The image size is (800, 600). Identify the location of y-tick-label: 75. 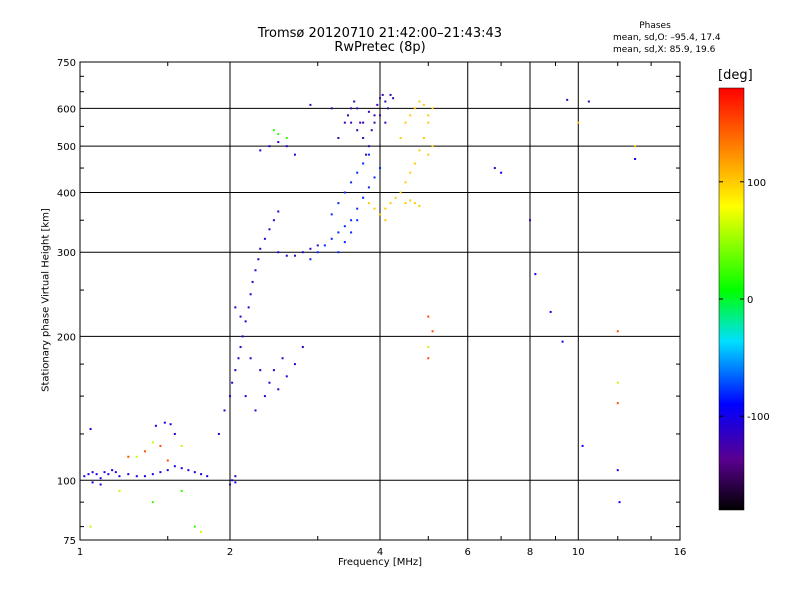
(69, 541).